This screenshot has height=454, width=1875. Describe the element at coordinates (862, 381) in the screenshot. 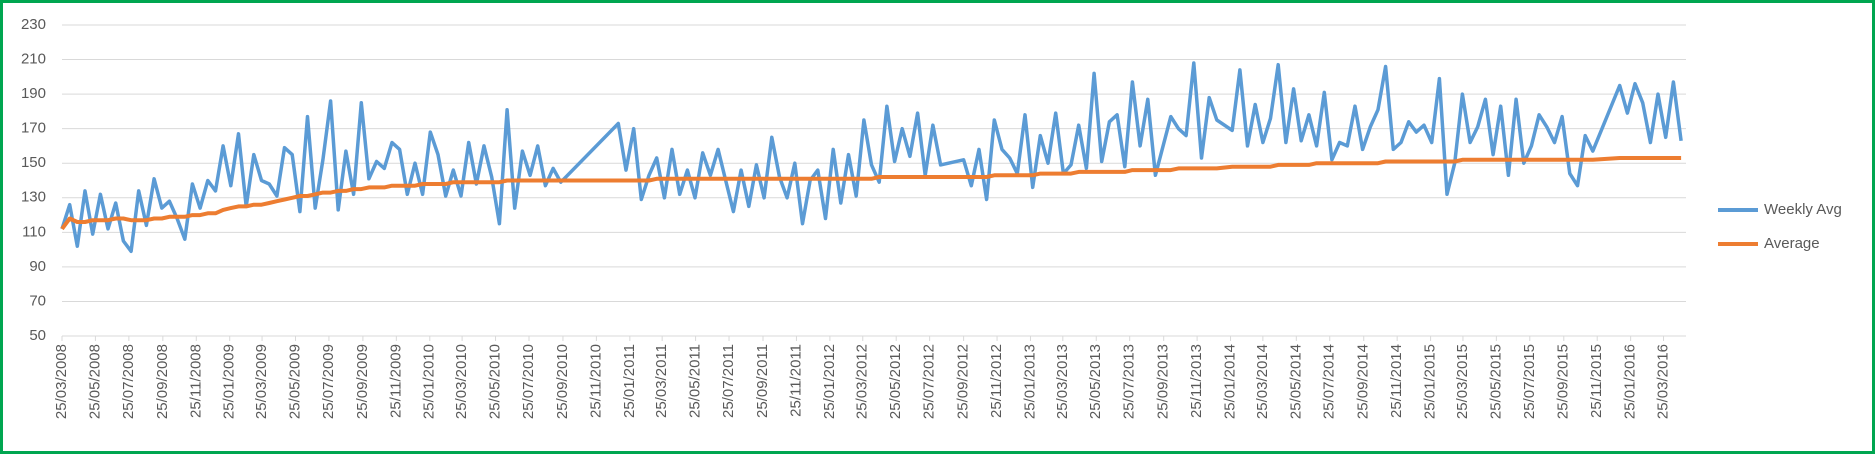

I see `x-tick-label: 25/03/2012` at that location.